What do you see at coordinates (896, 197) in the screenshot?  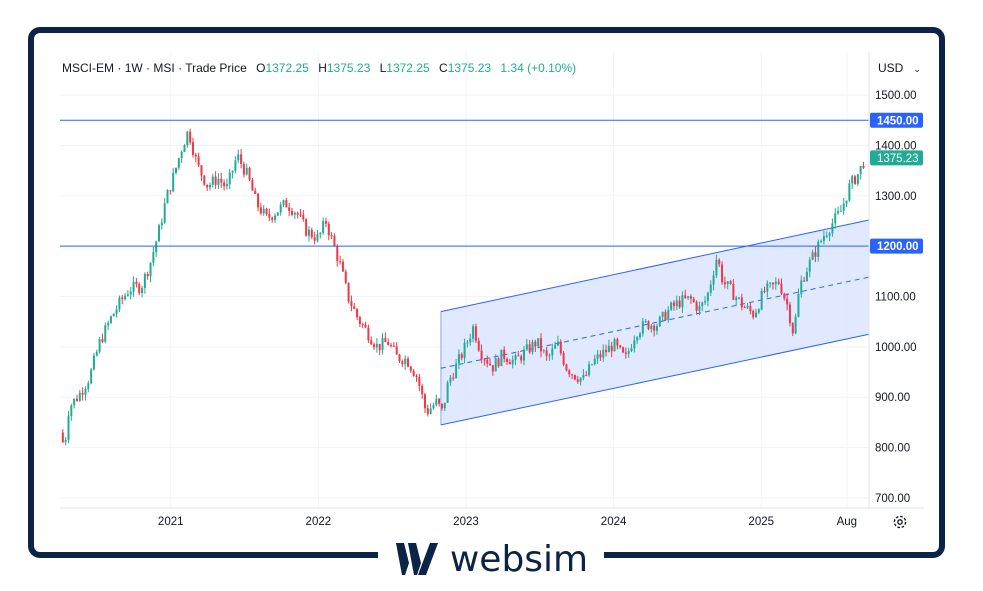 I see `price-tick-label: 1300.00` at bounding box center [896, 197].